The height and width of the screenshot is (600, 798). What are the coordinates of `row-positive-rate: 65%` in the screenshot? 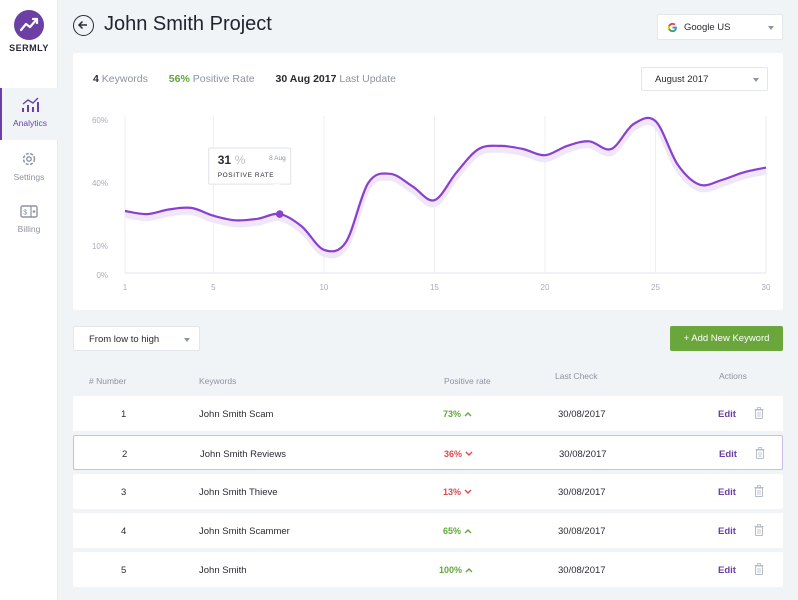 It's located at (452, 531).